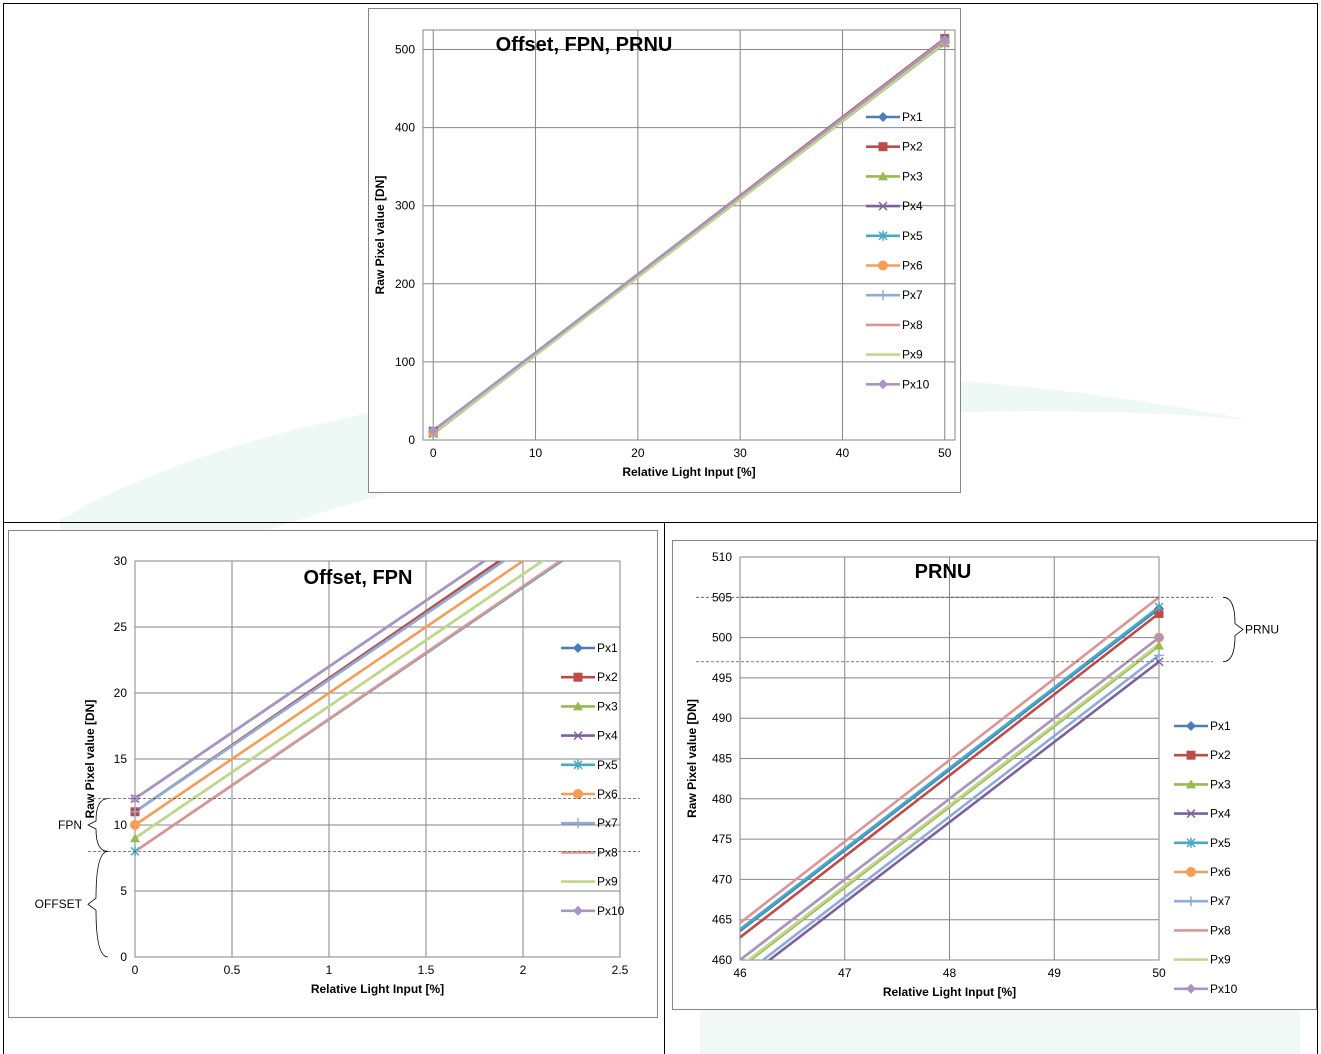  What do you see at coordinates (722, 960) in the screenshot?
I see `y-tick-label: 460` at bounding box center [722, 960].